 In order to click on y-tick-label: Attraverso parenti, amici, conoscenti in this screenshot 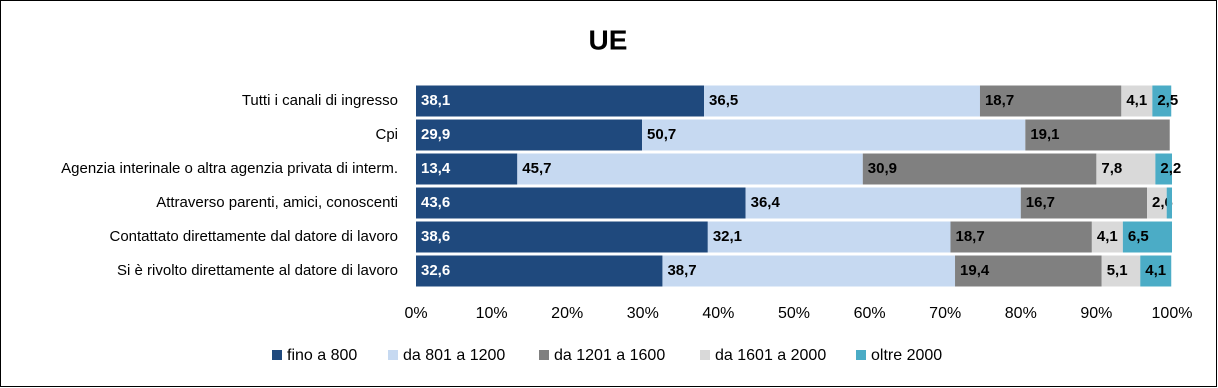, I will do `click(277, 202)`.